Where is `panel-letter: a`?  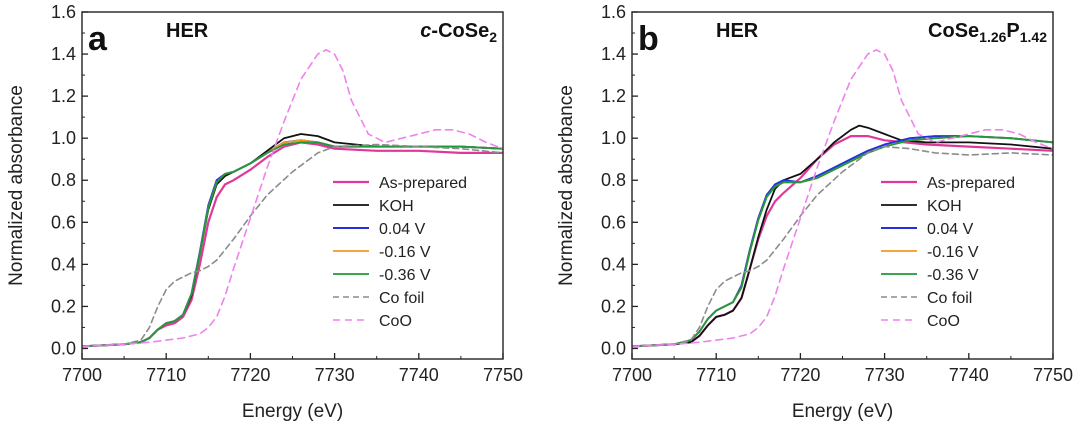
panel-letter: a is located at coordinates (98, 39).